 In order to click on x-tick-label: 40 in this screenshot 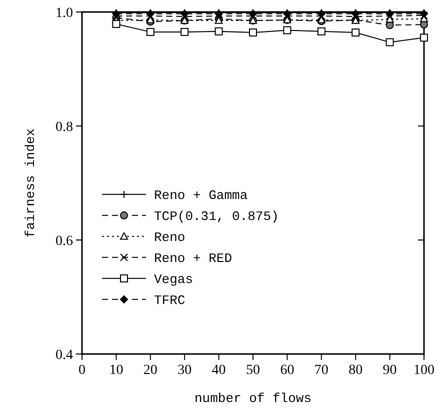, I will do `click(219, 370)`.